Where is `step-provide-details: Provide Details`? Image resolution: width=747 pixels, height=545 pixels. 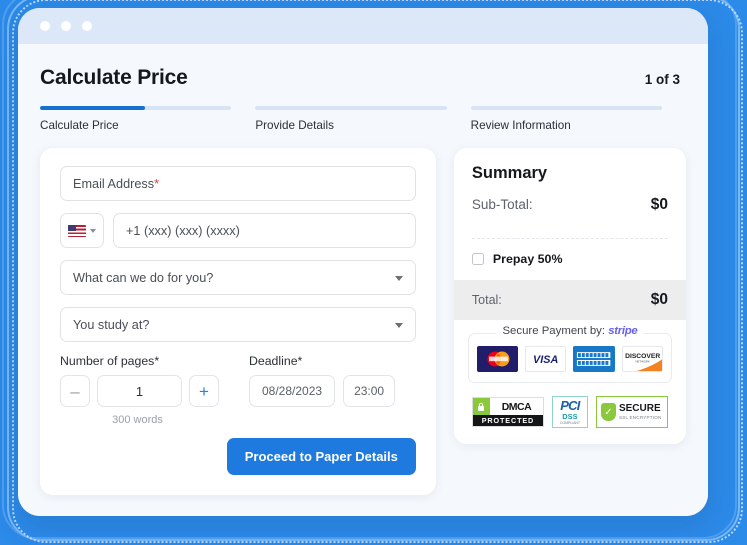 step-provide-details: Provide Details is located at coordinates (362, 119).